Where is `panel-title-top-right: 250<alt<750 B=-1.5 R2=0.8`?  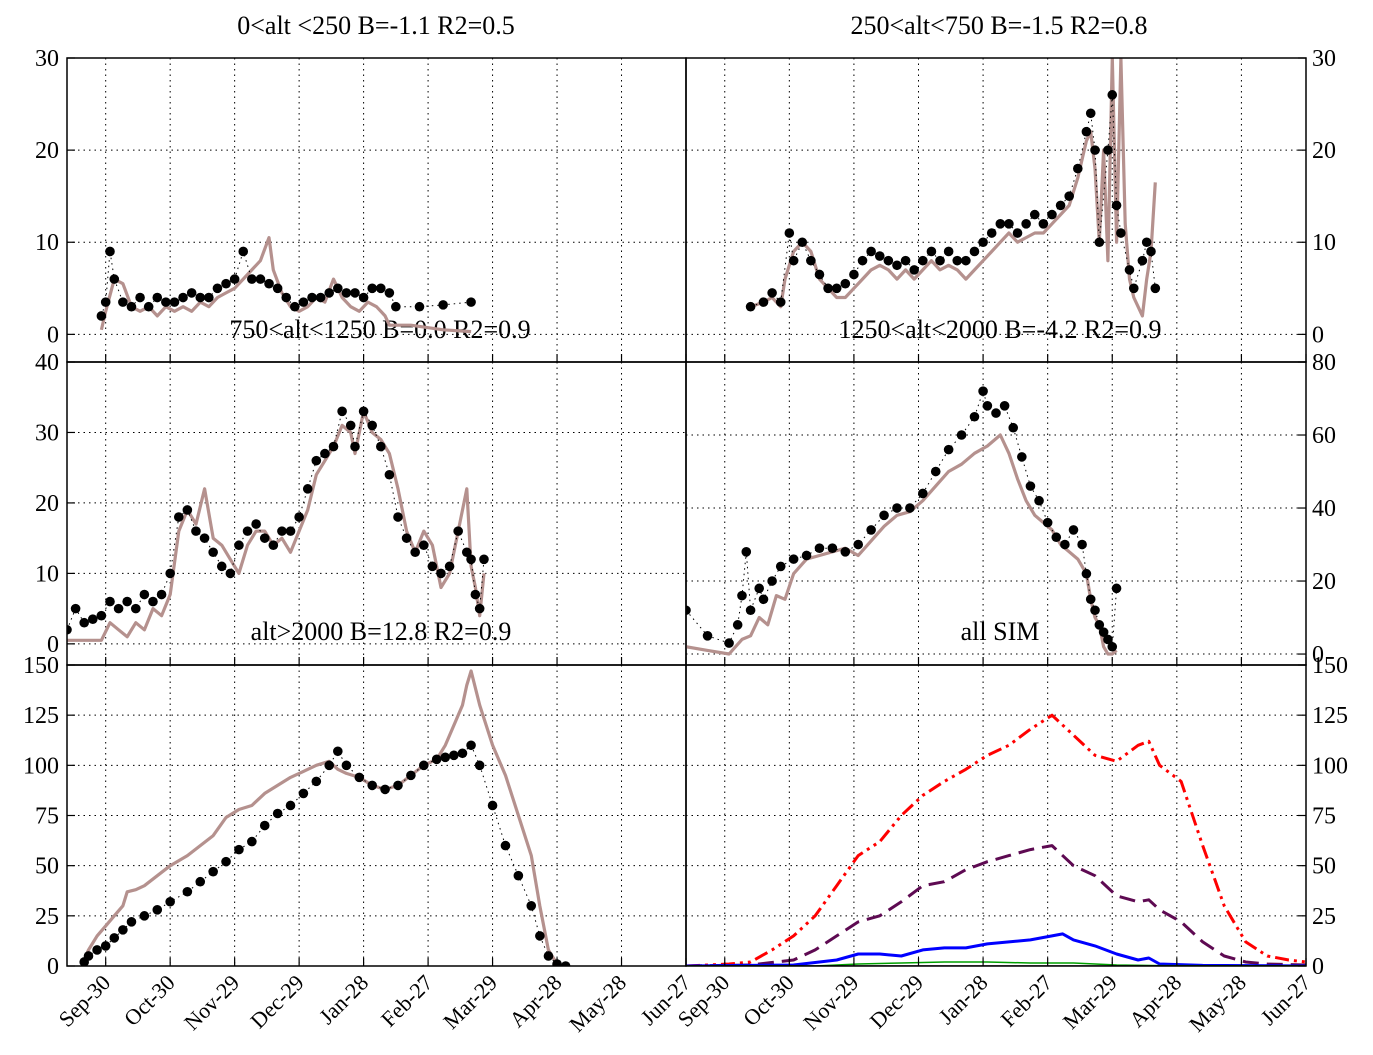 panel-title-top-right: 250<alt<750 B=-1.5 R2=0.8 is located at coordinates (999, 25).